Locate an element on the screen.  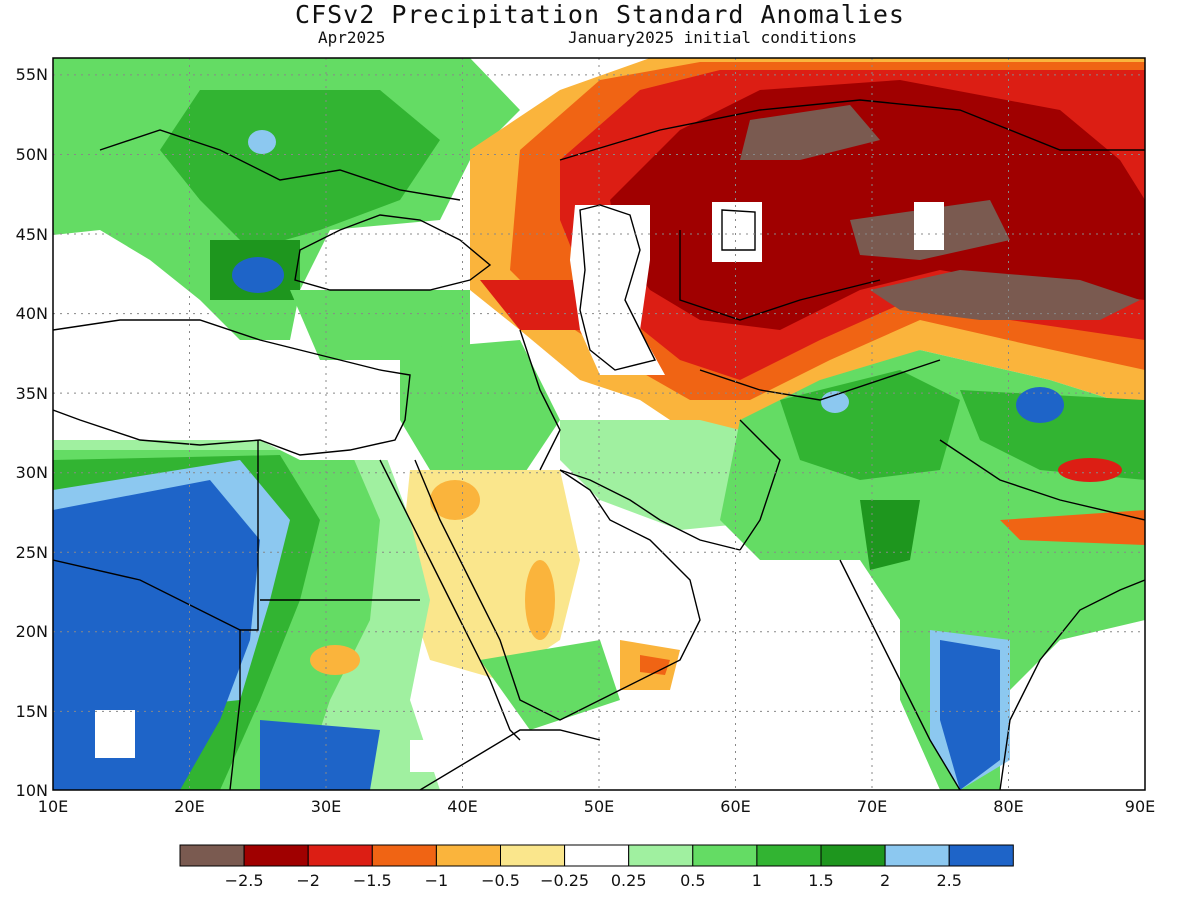
colorbar-label: 0.5 is located at coordinates (692, 880).